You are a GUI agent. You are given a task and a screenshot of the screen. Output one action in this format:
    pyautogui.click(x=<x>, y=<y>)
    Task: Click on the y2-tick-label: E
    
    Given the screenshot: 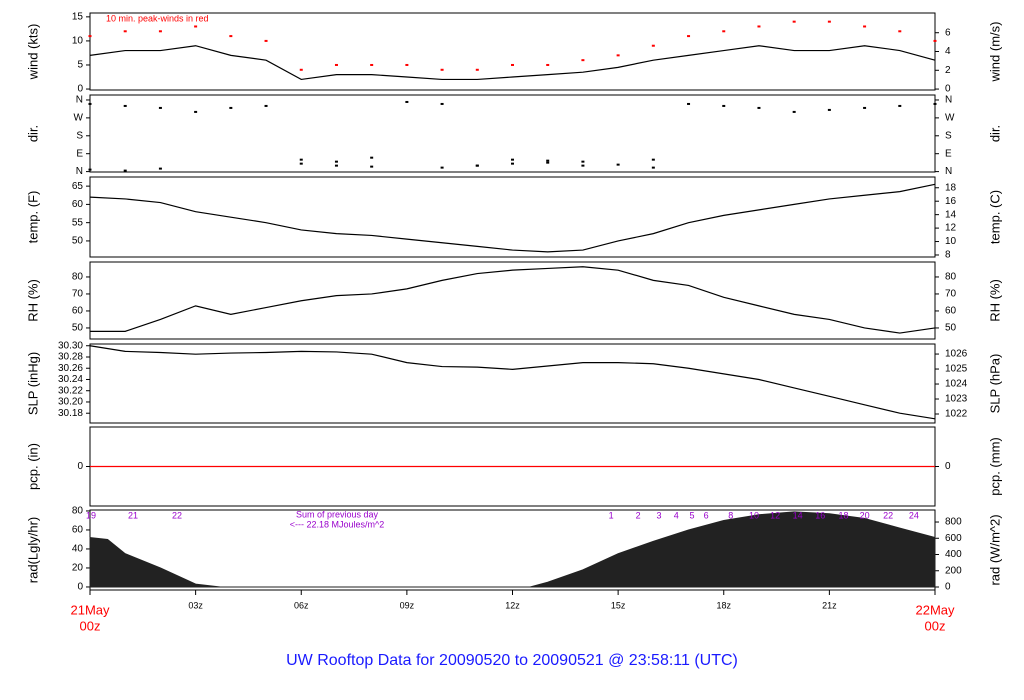 What is the action you would take?
    pyautogui.click(x=948, y=153)
    